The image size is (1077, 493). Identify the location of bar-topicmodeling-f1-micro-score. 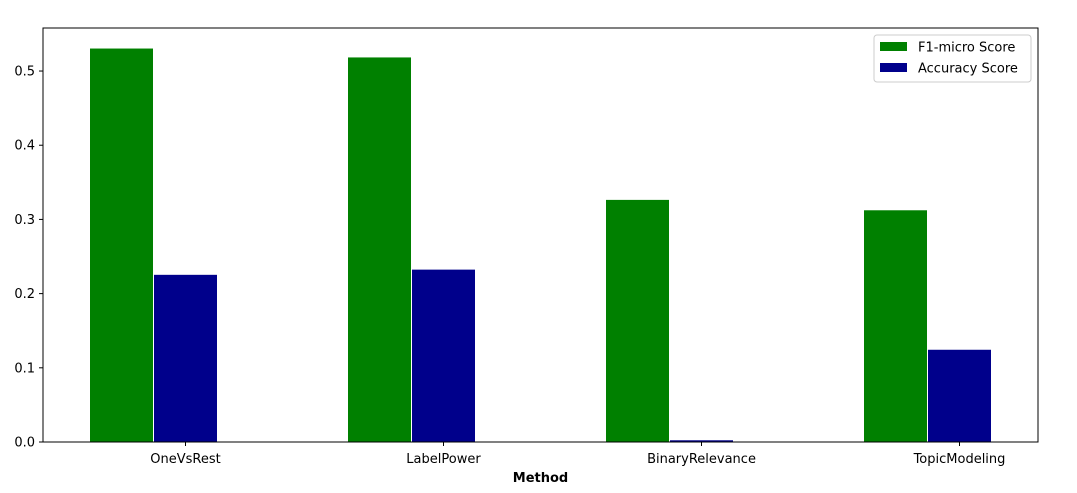
(895, 326).